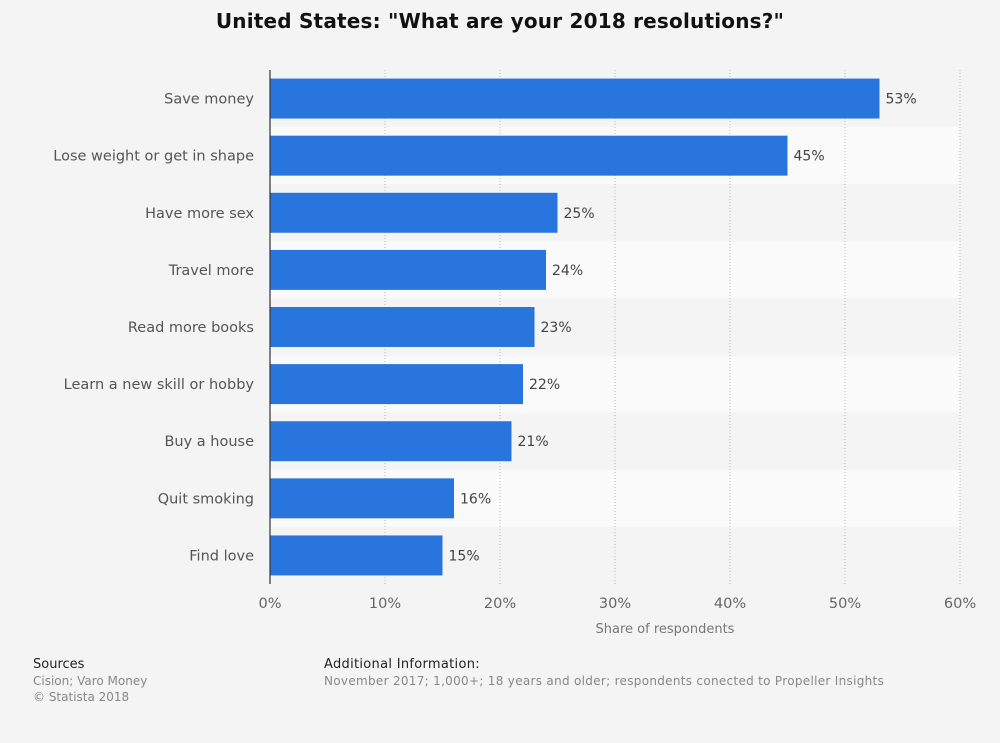 This screenshot has height=743, width=1000. What do you see at coordinates (206, 499) in the screenshot?
I see `category-label: Quit smoking` at bounding box center [206, 499].